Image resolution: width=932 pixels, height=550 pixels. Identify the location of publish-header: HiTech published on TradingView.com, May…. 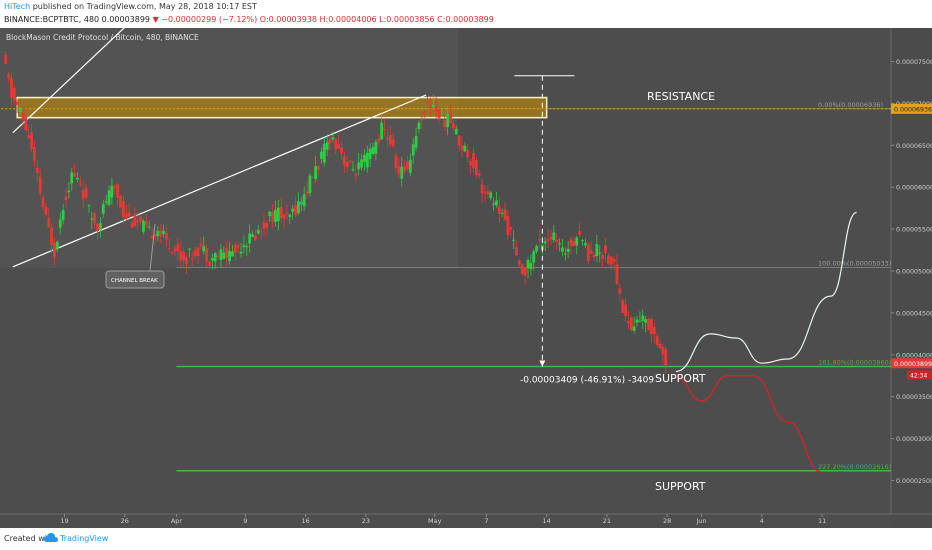
(466, 14).